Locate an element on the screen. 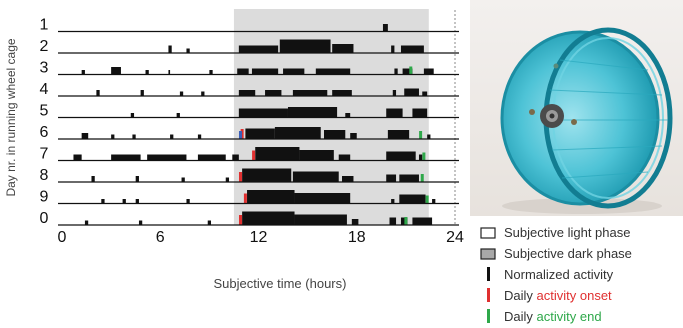 The width and height of the screenshot is (683, 328). day-row: 5 is located at coordinates (249, 111).